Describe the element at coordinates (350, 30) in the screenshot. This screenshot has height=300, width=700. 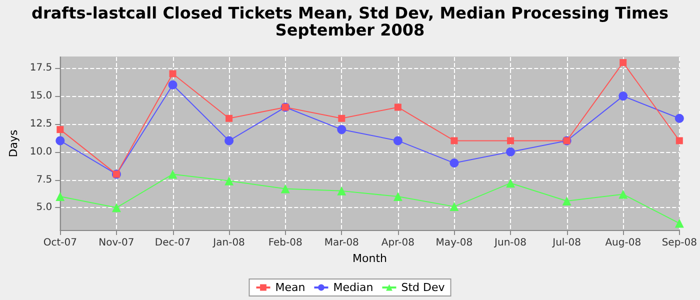
I see `chart-subtitle: September 2008` at that location.